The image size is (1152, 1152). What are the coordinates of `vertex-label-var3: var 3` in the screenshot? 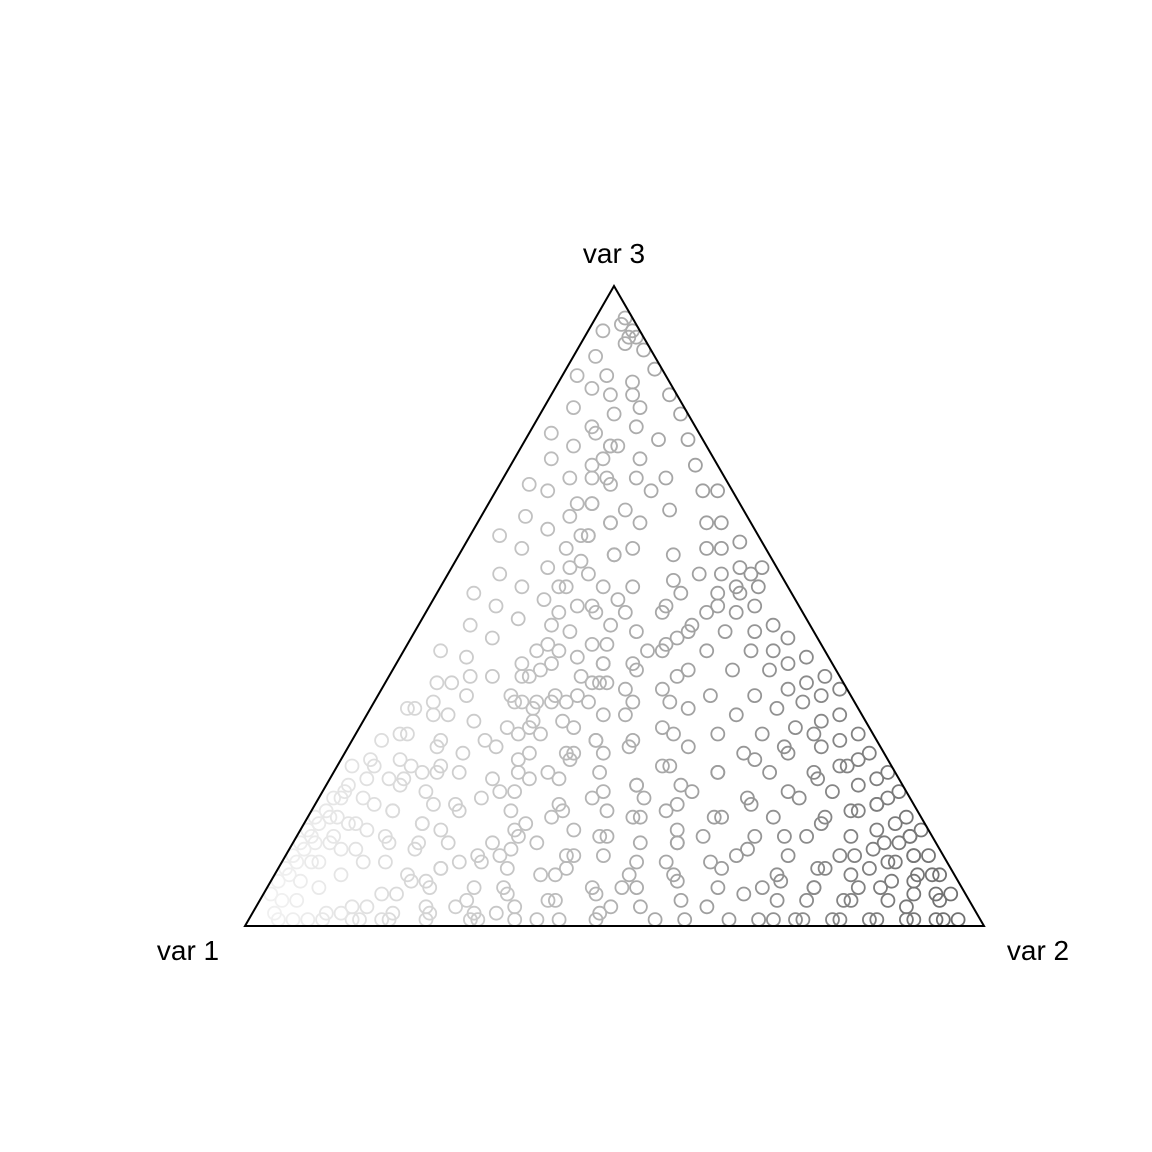 It's located at (614, 253).